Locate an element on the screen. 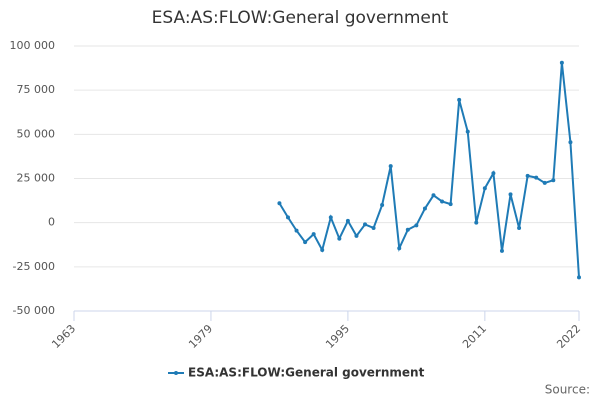 The width and height of the screenshot is (600, 400). x-tick-label: 2022 is located at coordinates (568, 336).